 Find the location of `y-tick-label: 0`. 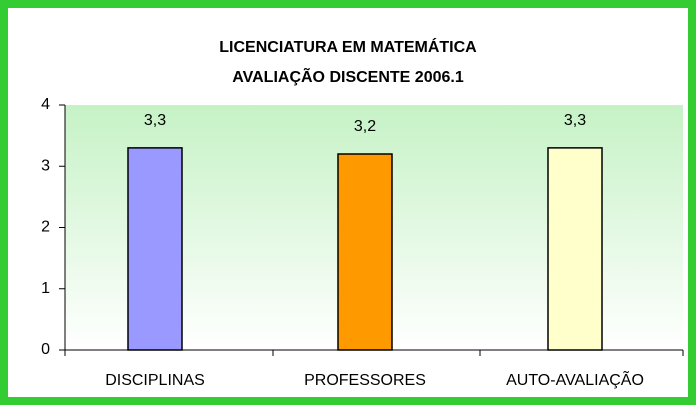

y-tick-label: 0 is located at coordinates (45, 349).